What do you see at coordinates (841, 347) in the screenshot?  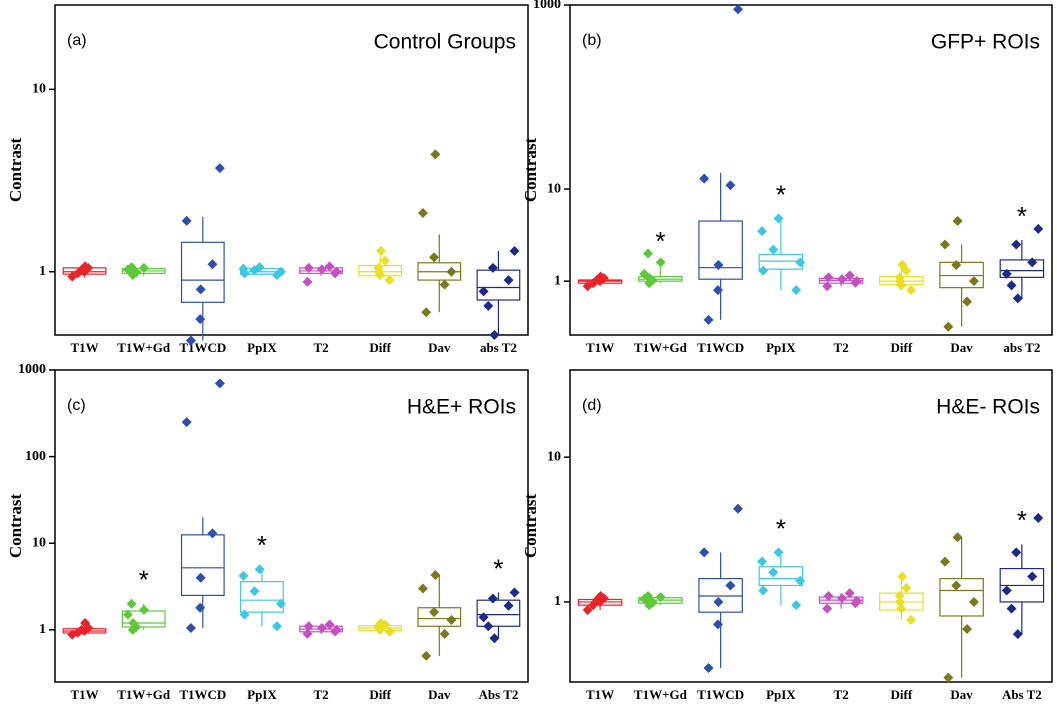 I see `x-tick-label: T2` at bounding box center [841, 347].